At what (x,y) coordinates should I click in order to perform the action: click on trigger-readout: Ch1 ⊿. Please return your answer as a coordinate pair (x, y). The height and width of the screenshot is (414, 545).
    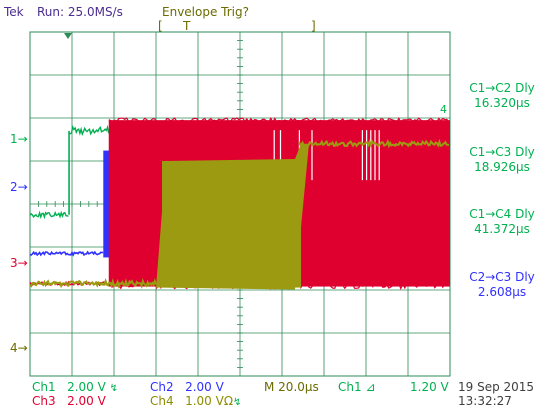
    Looking at the image, I should click on (357, 387).